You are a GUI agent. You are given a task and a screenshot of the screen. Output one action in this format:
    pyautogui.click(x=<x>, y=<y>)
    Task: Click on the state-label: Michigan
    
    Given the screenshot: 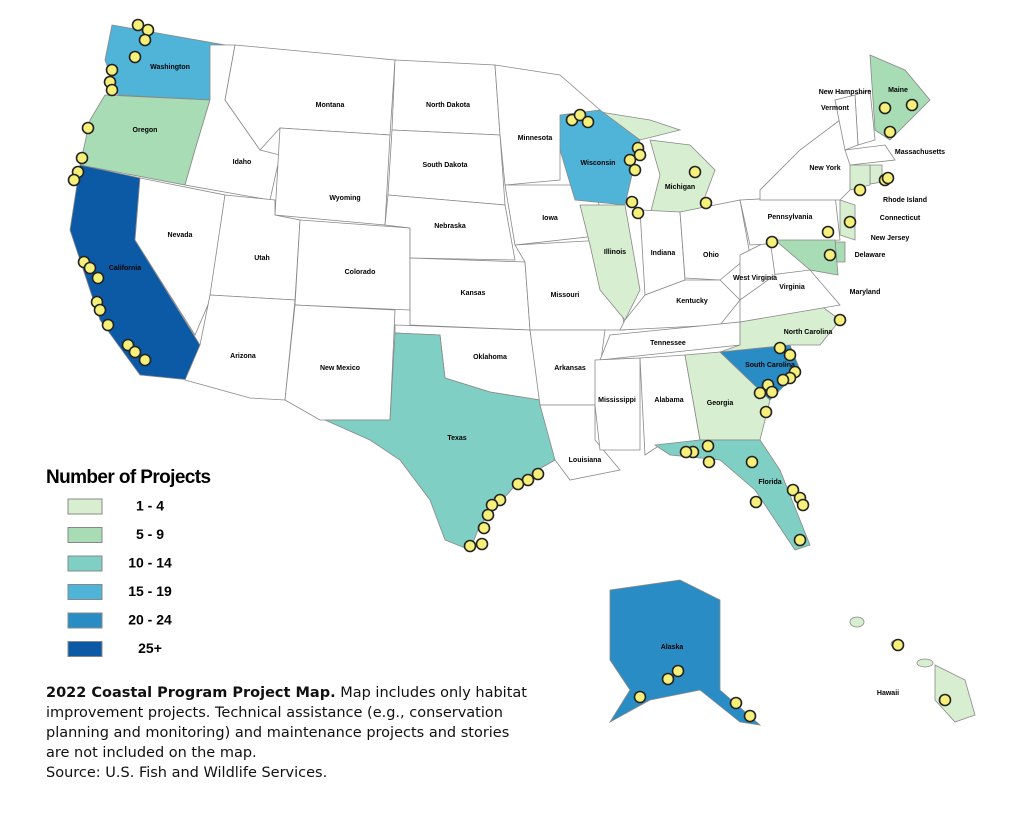 What is the action you would take?
    pyautogui.click(x=680, y=187)
    